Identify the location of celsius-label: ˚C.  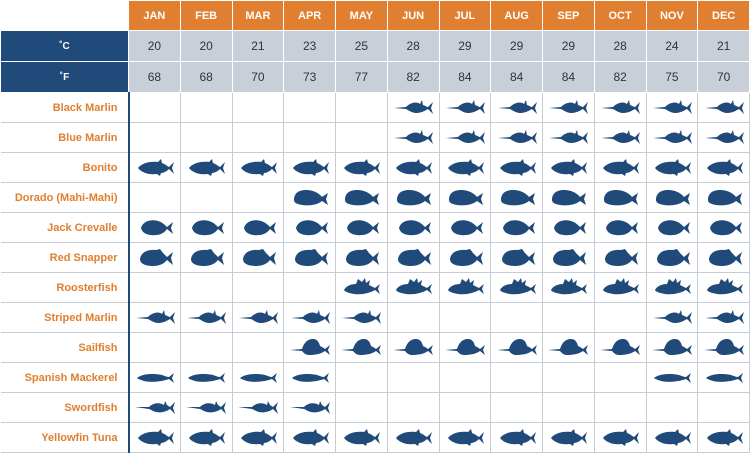
(64, 46).